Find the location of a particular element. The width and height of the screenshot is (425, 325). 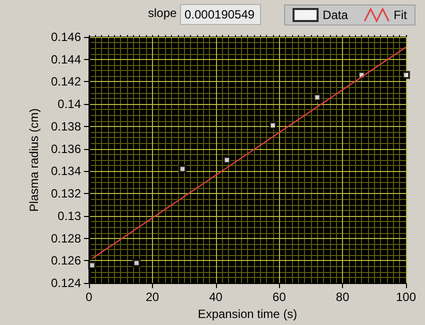

x-tick-label: 0 is located at coordinates (89, 297).